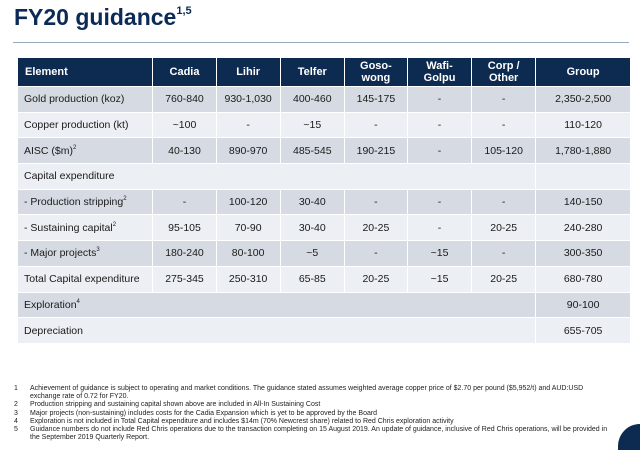  What do you see at coordinates (277, 176) in the screenshot?
I see `row-label: Capital expenditure` at bounding box center [277, 176].